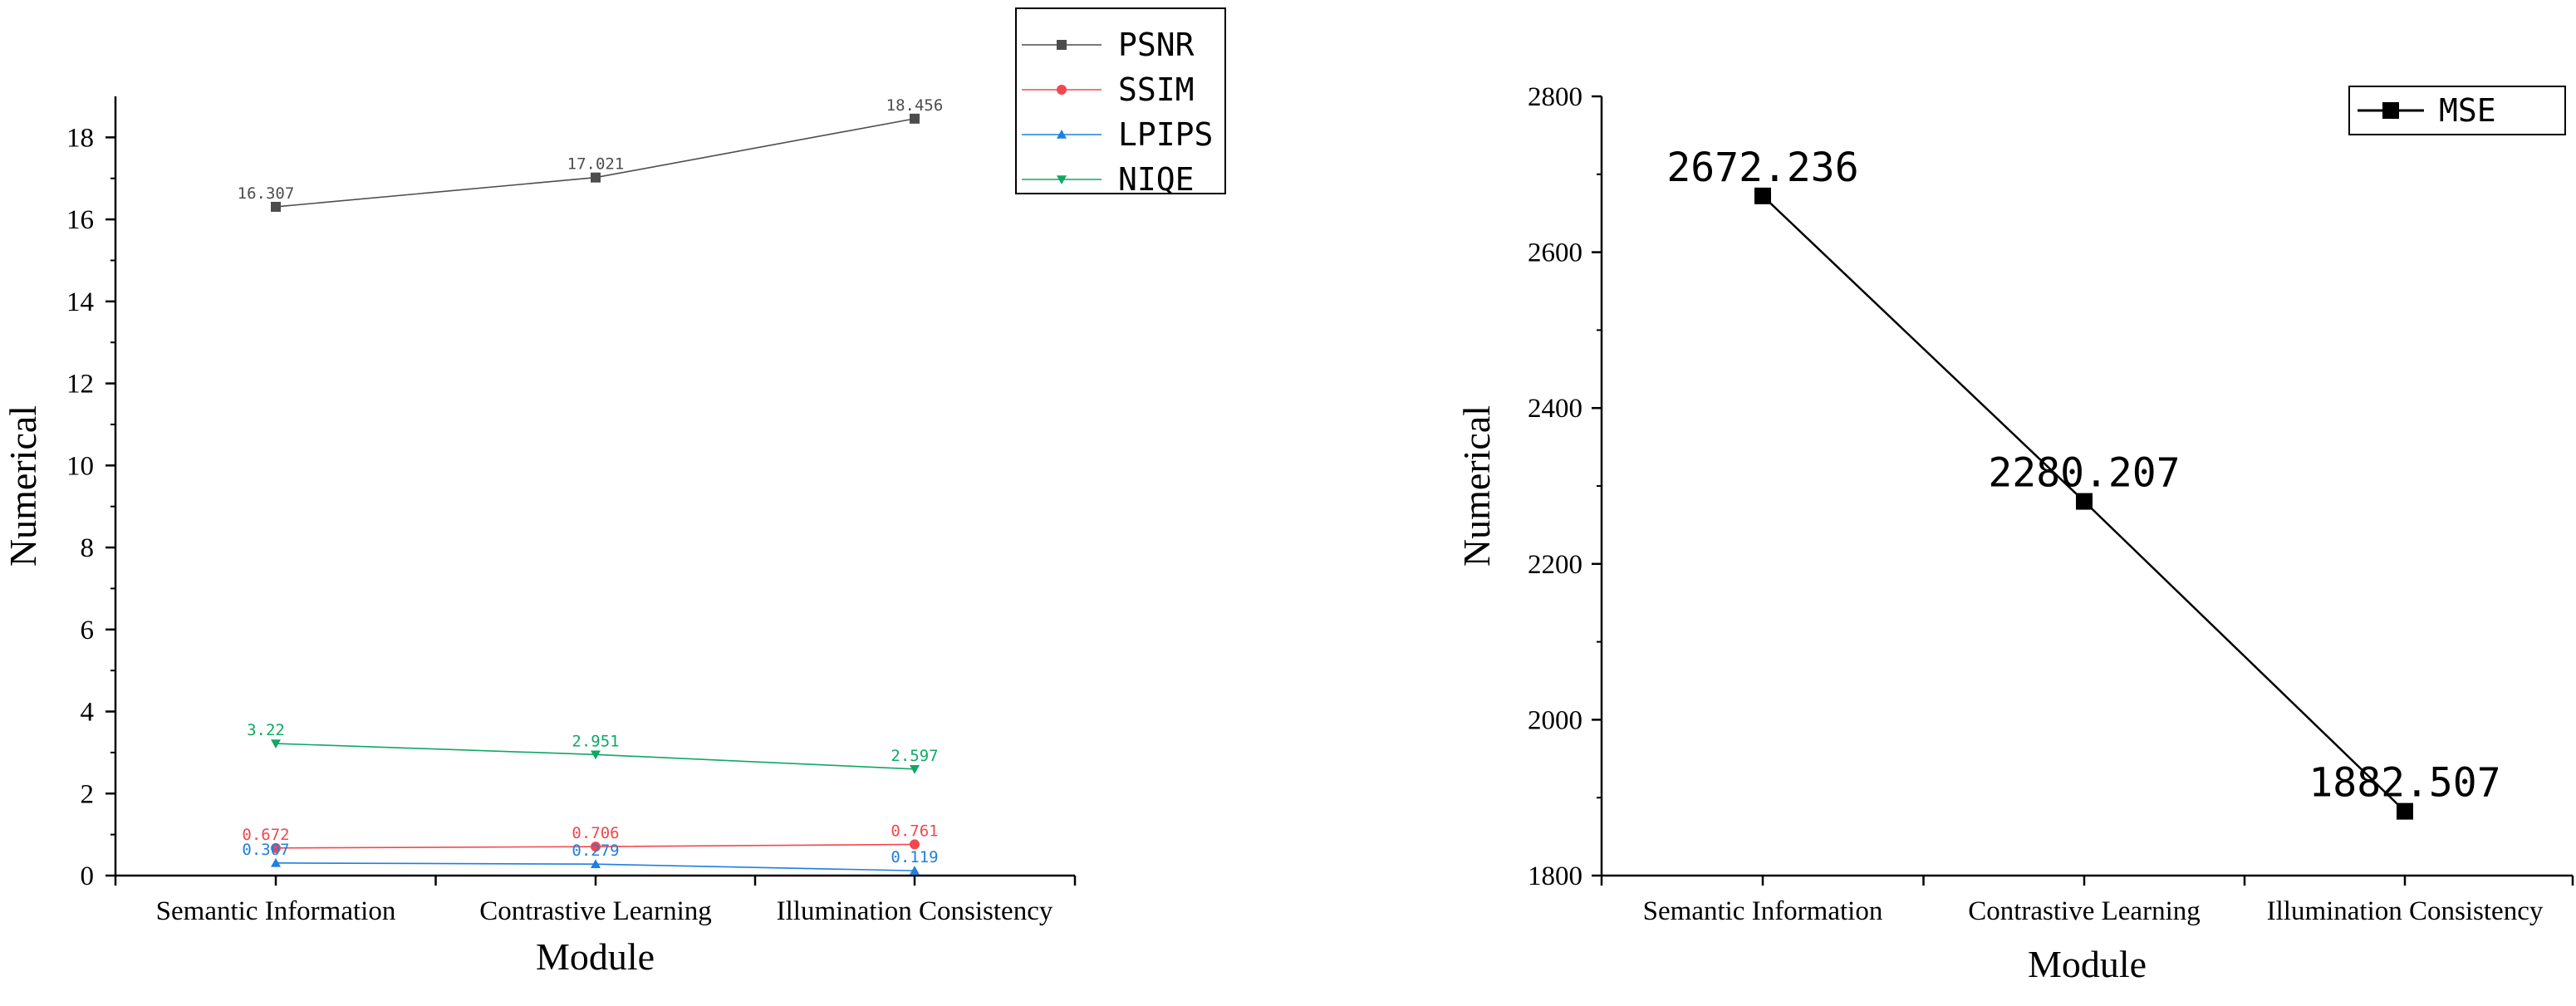 This screenshot has width=2576, height=1006. What do you see at coordinates (1165, 134) in the screenshot?
I see `legend-label-lpips: LPIPS` at bounding box center [1165, 134].